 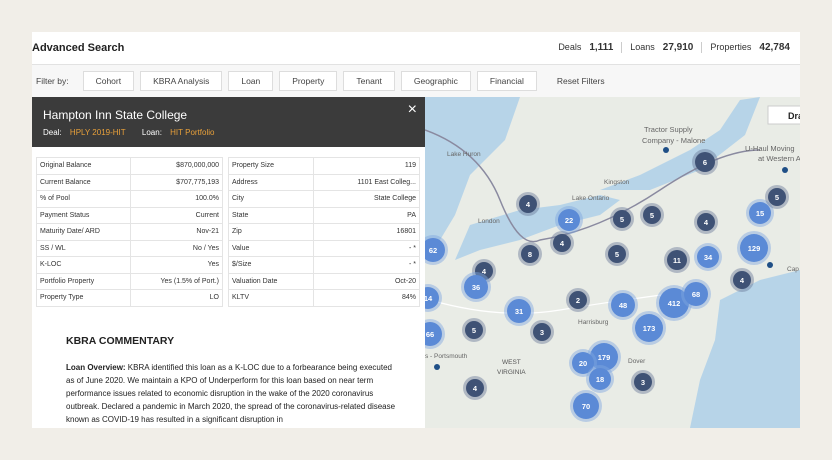 What do you see at coordinates (429, 298) in the screenshot?
I see `cluster-count: 14` at bounding box center [429, 298].